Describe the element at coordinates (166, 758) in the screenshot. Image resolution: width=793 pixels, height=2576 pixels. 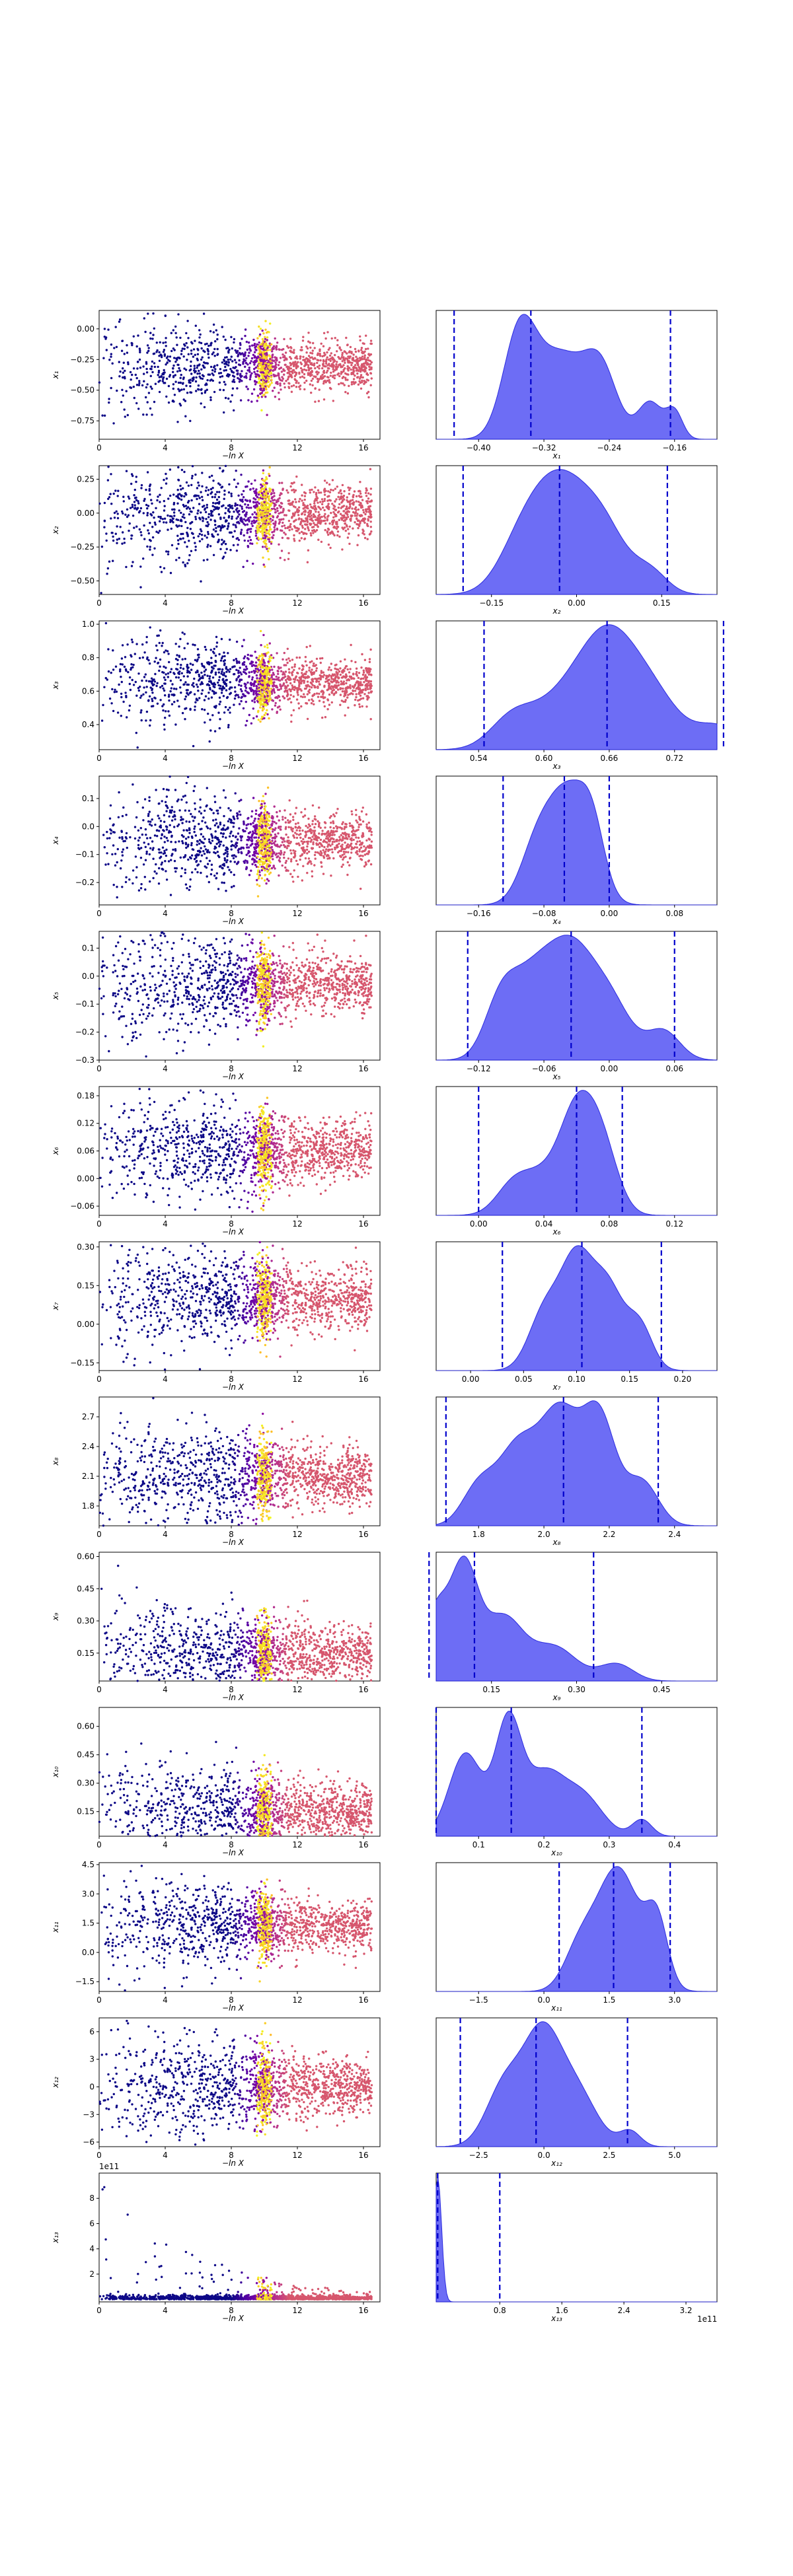
I see `x-tick-label: 4` at that location.